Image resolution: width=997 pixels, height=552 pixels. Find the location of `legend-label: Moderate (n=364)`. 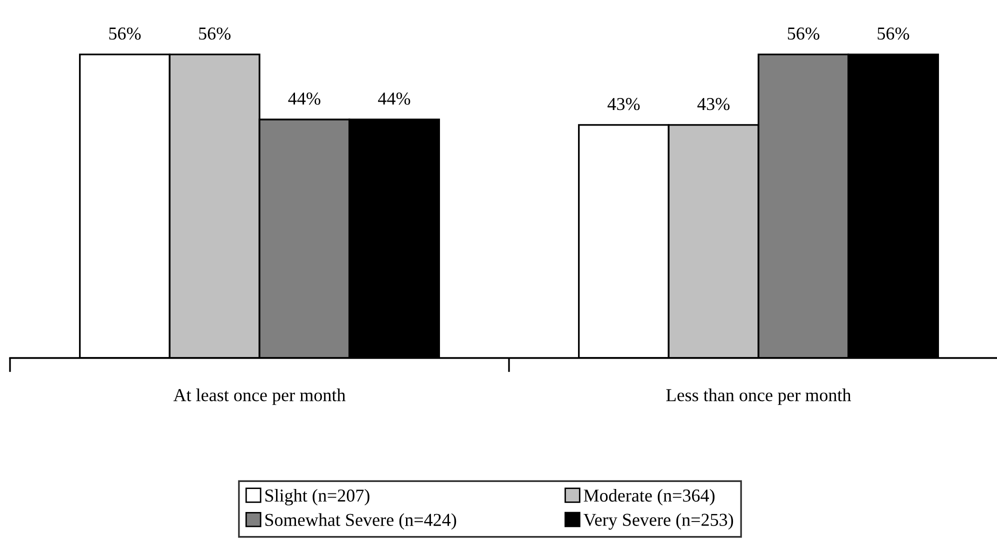

legend-label: Moderate (n=364) is located at coordinates (649, 497).